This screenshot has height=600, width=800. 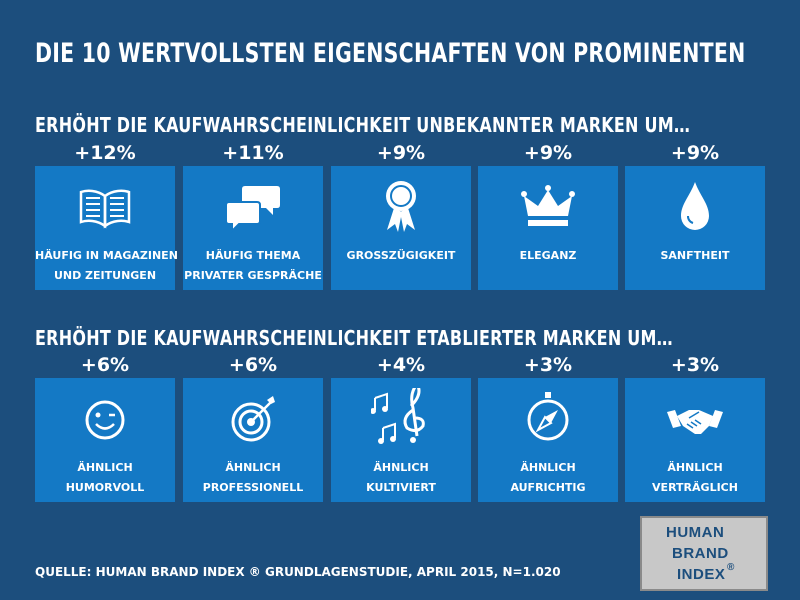 I want to click on registered-mark: ®, so click(x=731, y=567).